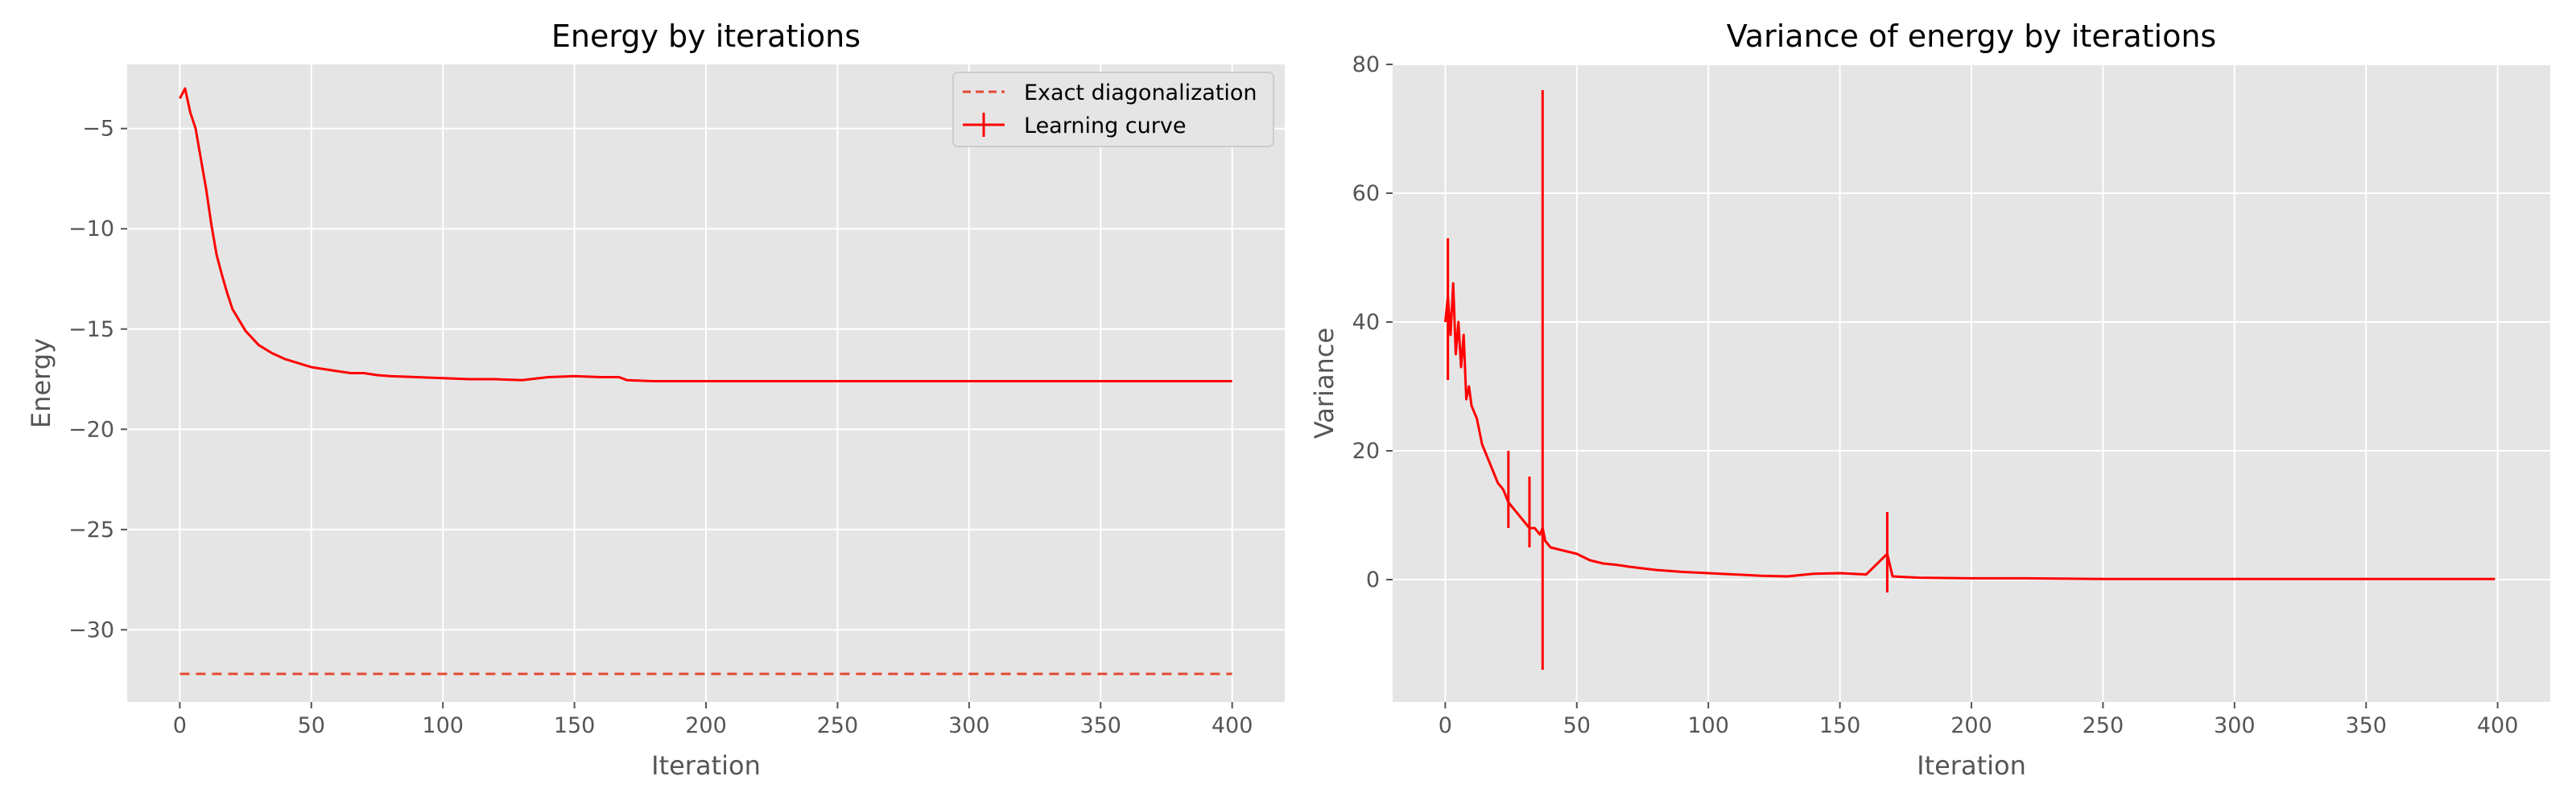 This screenshot has height=805, width=2576. What do you see at coordinates (838, 725) in the screenshot?
I see `energy-x-tick-label: 250` at bounding box center [838, 725].